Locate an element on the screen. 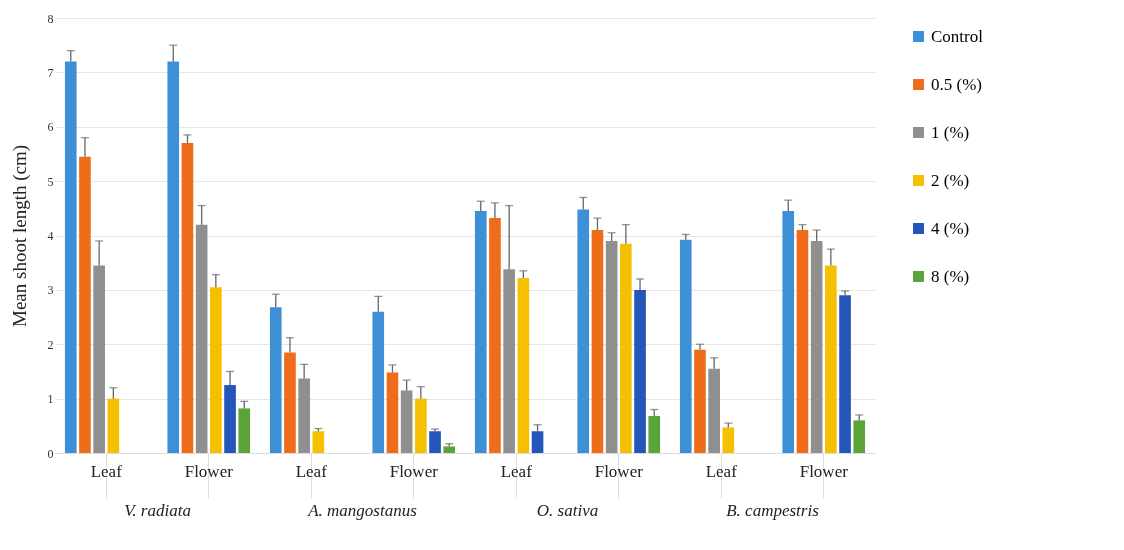  text: A. mangostanus is located at coordinates (362, 510).